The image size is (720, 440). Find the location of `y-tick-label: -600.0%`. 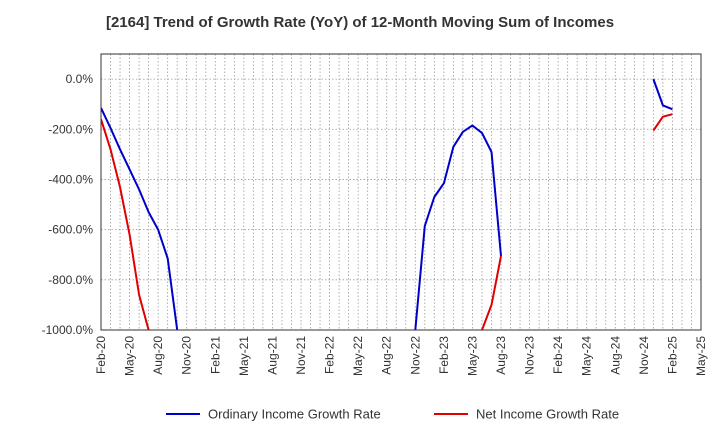

y-tick-label: -600.0% is located at coordinates (70, 230).